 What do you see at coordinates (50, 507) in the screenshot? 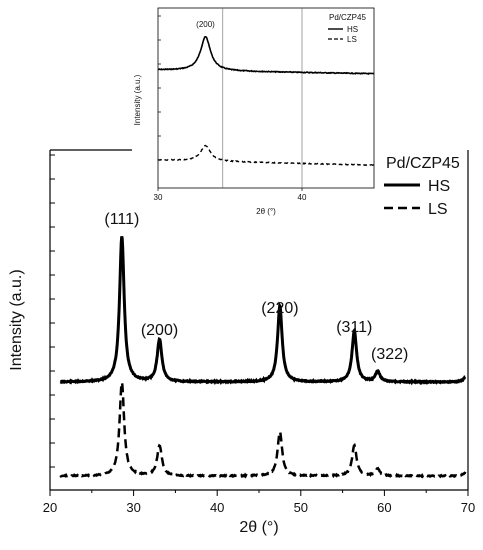
I see `x-tick-label: 20` at bounding box center [50, 507].